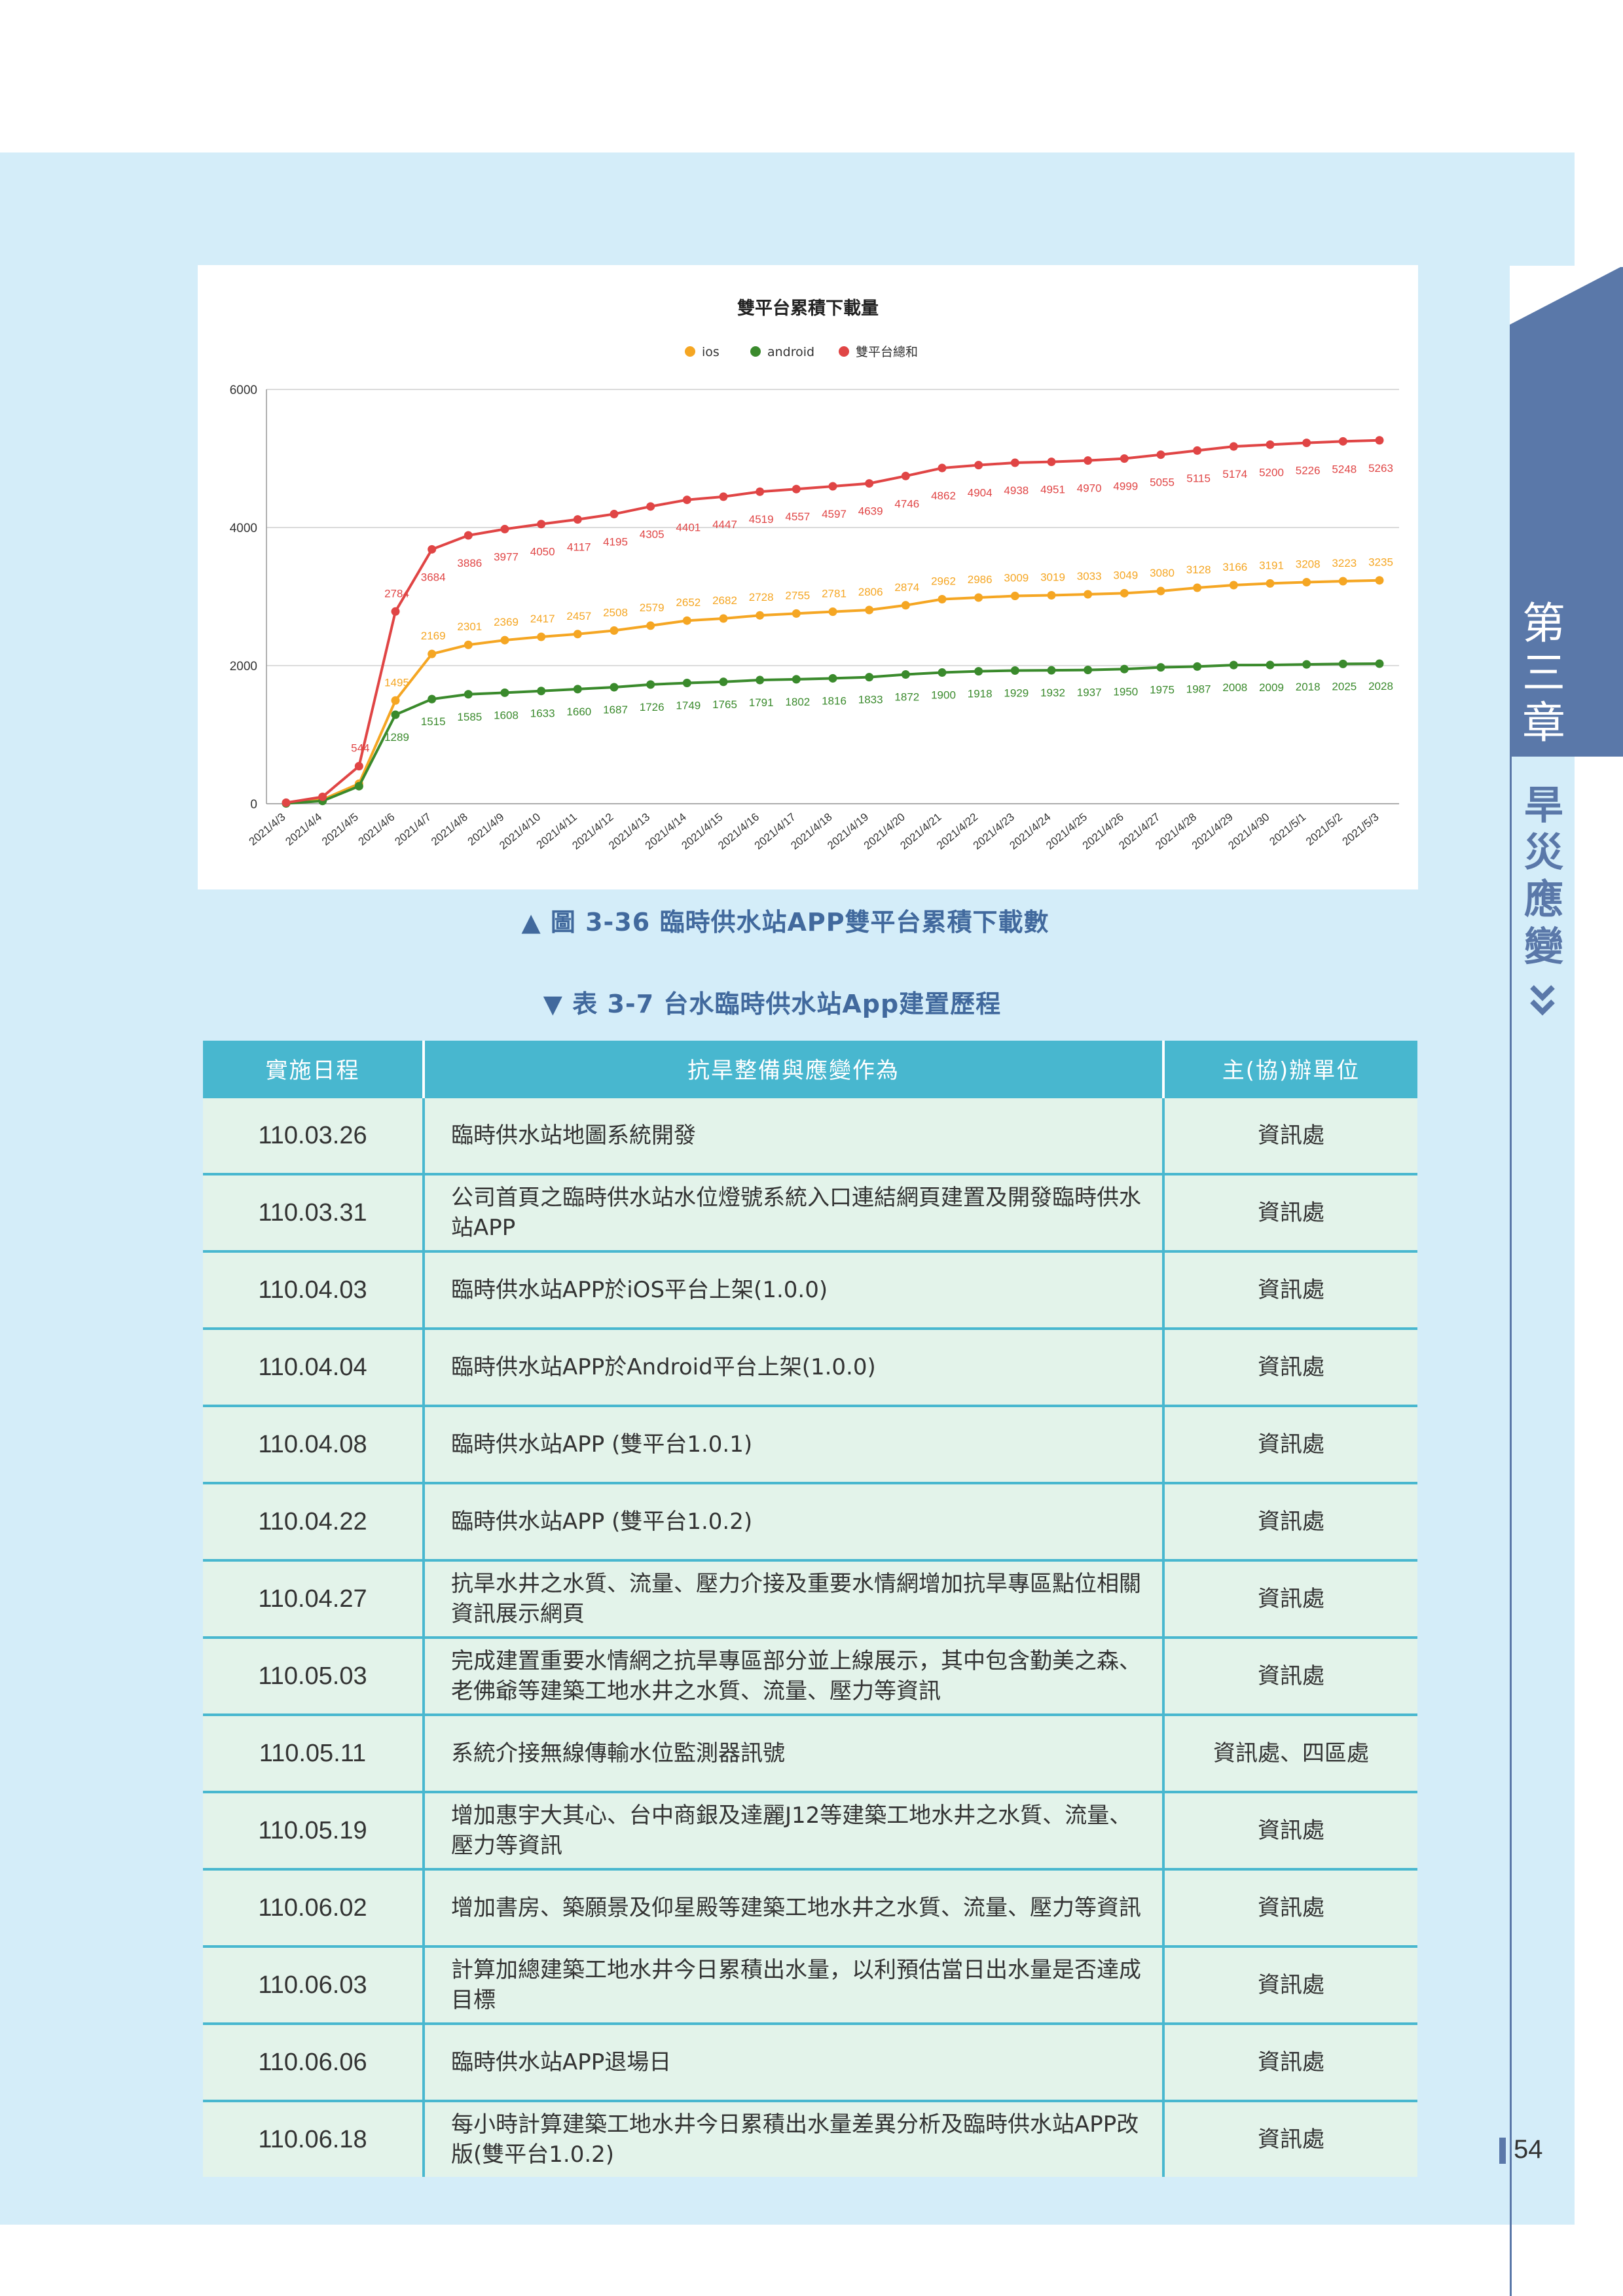  I want to click on data-label: 4746, so click(906, 503).